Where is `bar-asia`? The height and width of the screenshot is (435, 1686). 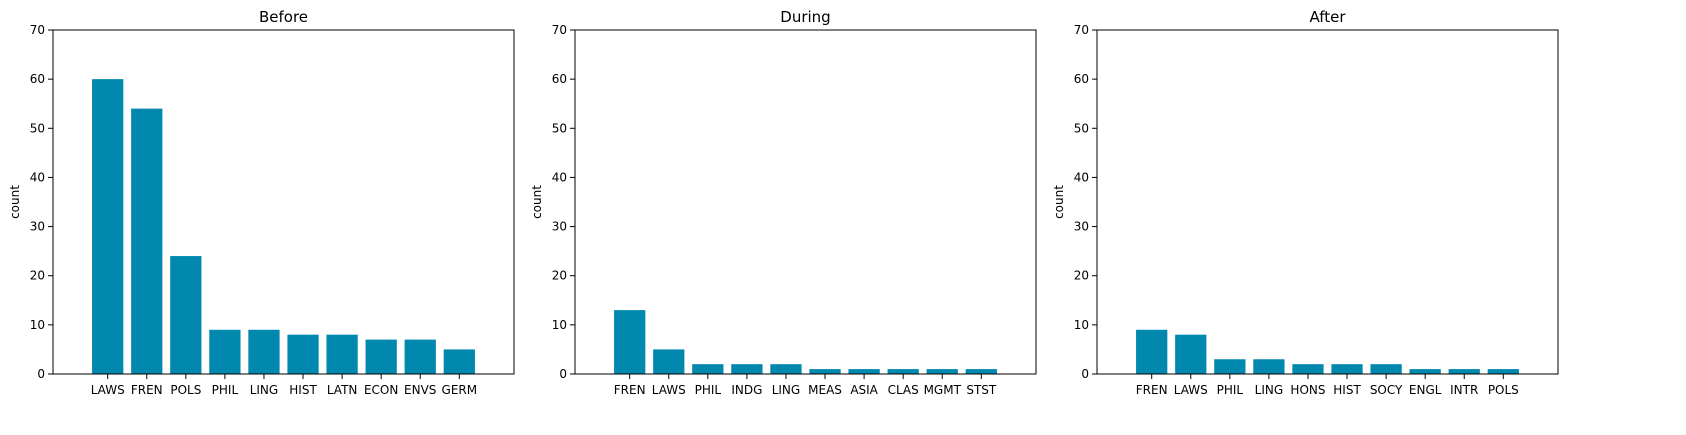 bar-asia is located at coordinates (864, 371).